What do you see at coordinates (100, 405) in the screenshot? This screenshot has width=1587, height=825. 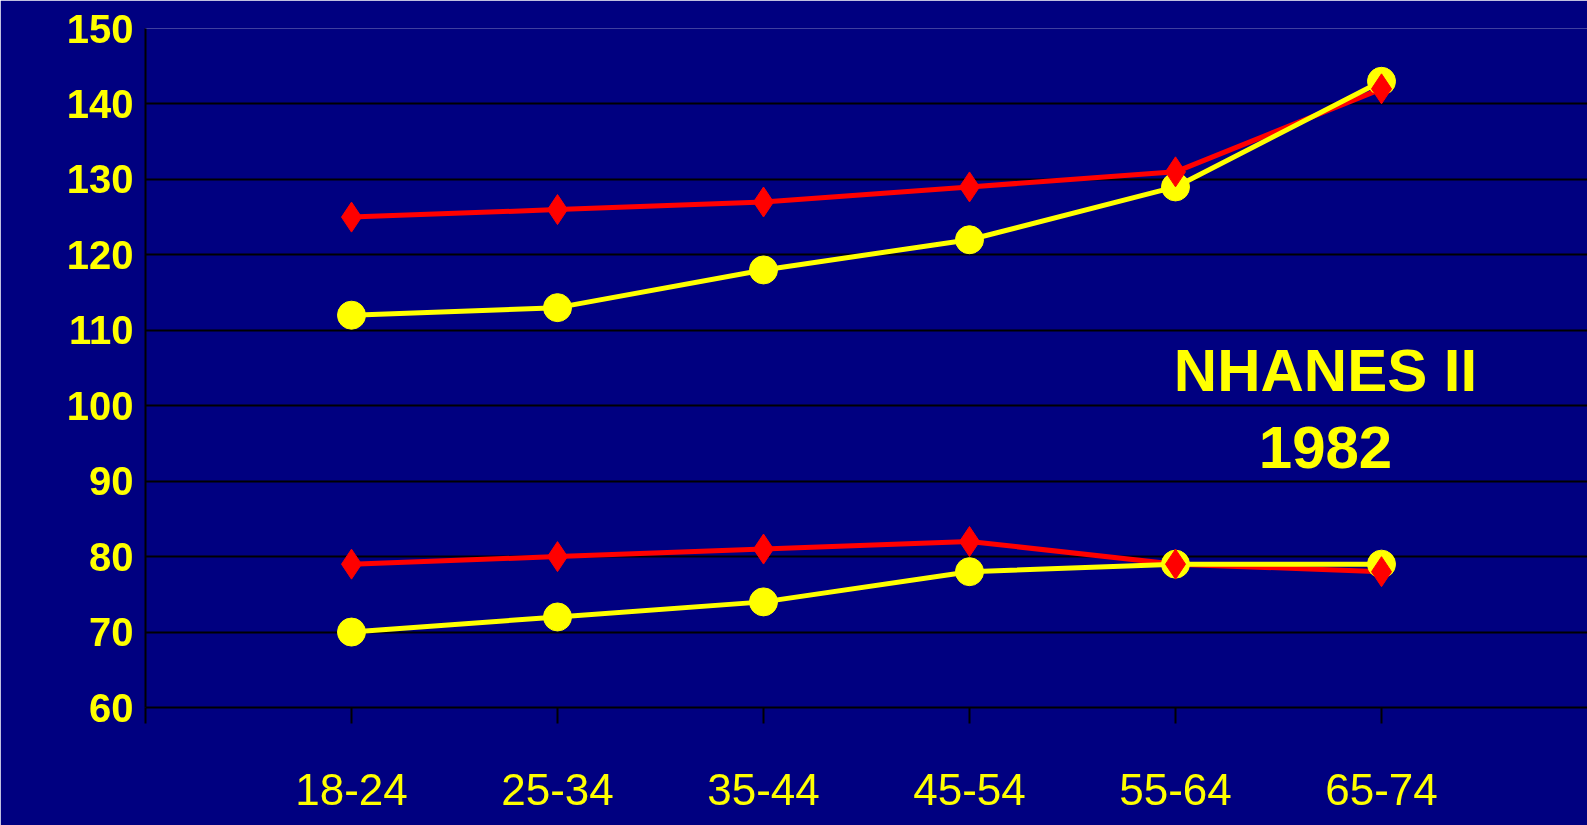 I see `y-tick-label: 100` at bounding box center [100, 405].